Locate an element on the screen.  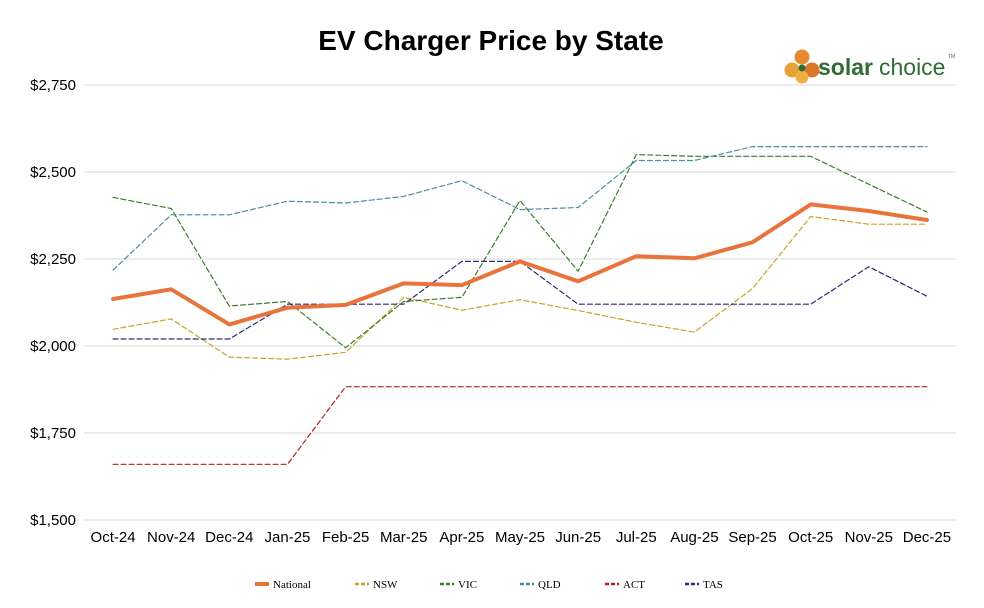
y-axis: $1,500 $1,750 $2,000 $2,250 $2,500 $2,750 is located at coordinates (53, 303).